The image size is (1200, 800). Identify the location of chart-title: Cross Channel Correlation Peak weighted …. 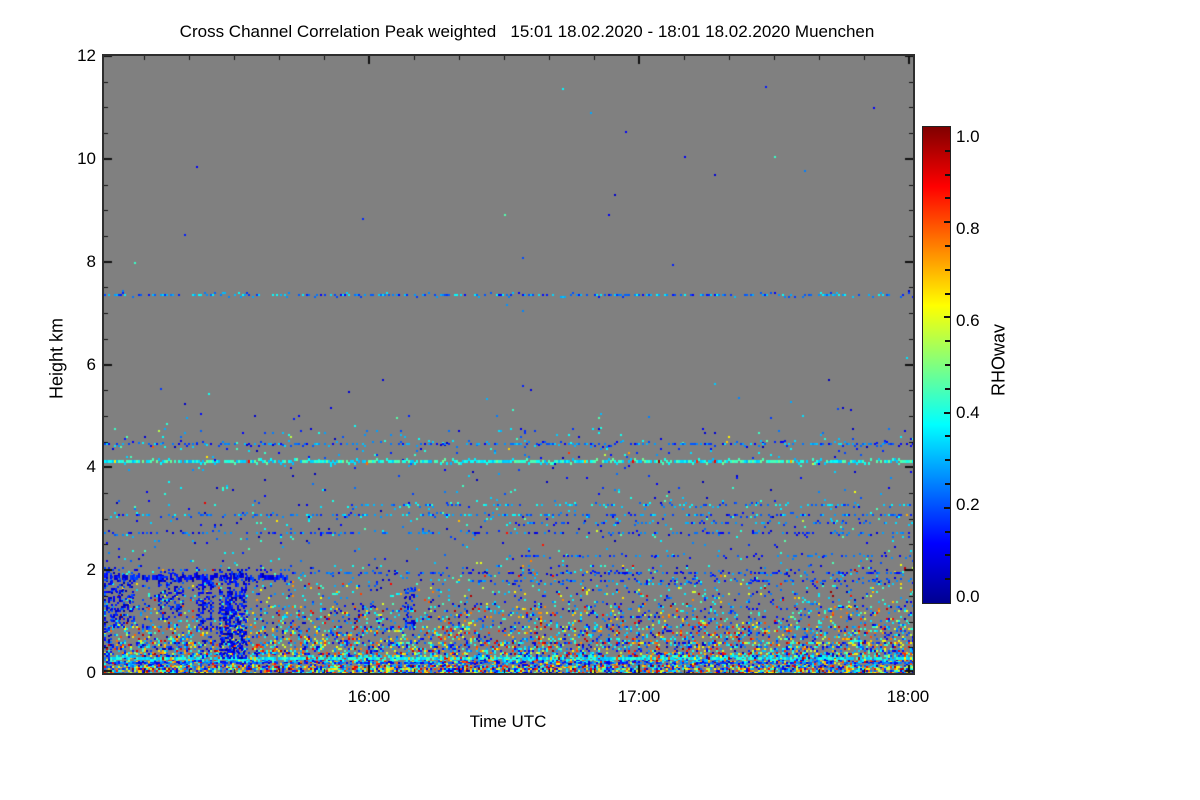
(527, 31).